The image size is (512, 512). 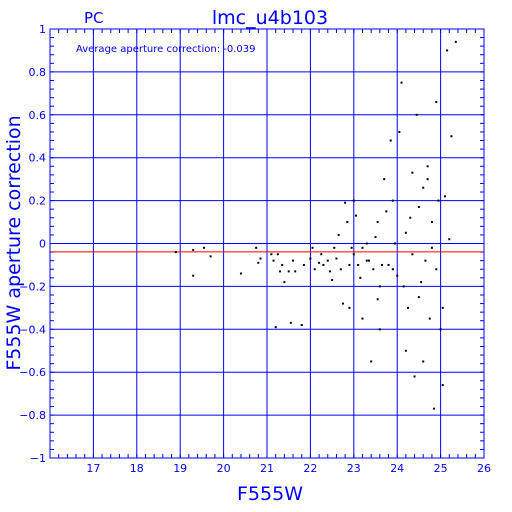 What do you see at coordinates (180, 468) in the screenshot?
I see `x-tick-label: 19` at bounding box center [180, 468].